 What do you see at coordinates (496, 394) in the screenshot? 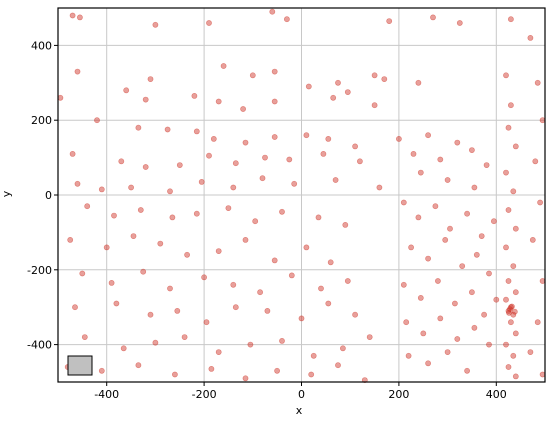
I see `x-tick-label: 400` at bounding box center [496, 394].